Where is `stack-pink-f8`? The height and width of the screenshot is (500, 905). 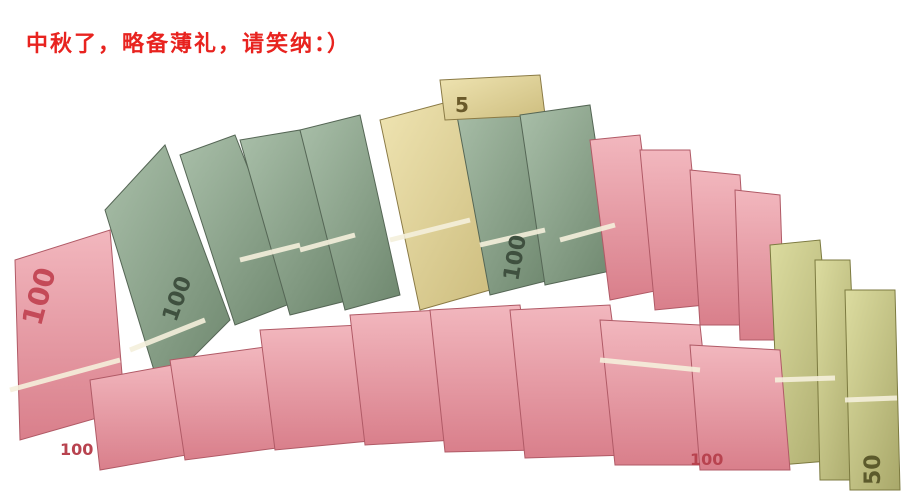
stack-pink-f8 is located at coordinates (740, 407).